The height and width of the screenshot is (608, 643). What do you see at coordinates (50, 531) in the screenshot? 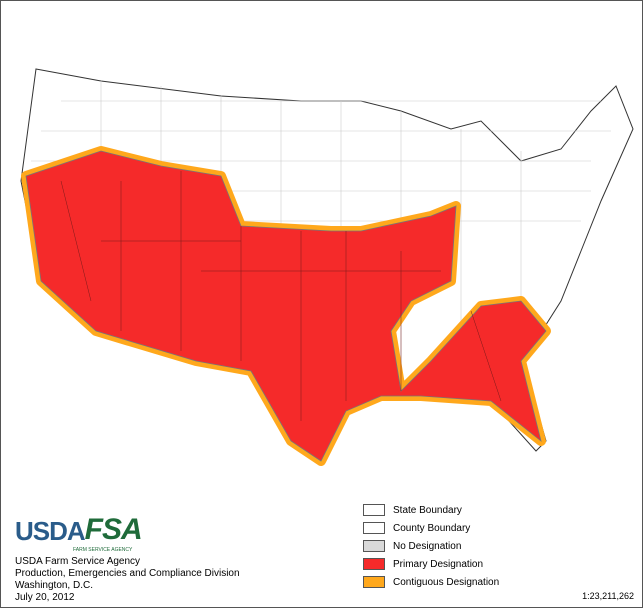
I see `logo-usda: USDA` at bounding box center [50, 531].